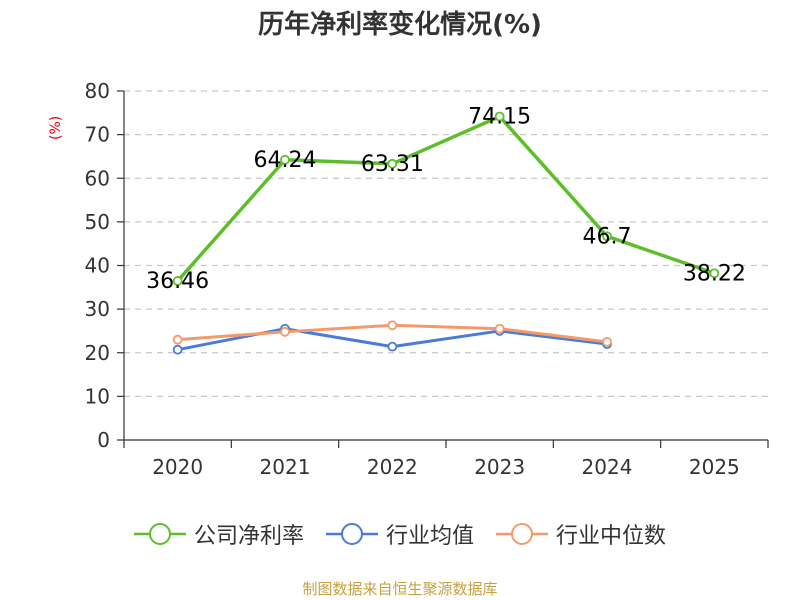  Describe the element at coordinates (400, 589) in the screenshot. I see `source-note: 制图数据来自恒生聚源数据库` at that location.